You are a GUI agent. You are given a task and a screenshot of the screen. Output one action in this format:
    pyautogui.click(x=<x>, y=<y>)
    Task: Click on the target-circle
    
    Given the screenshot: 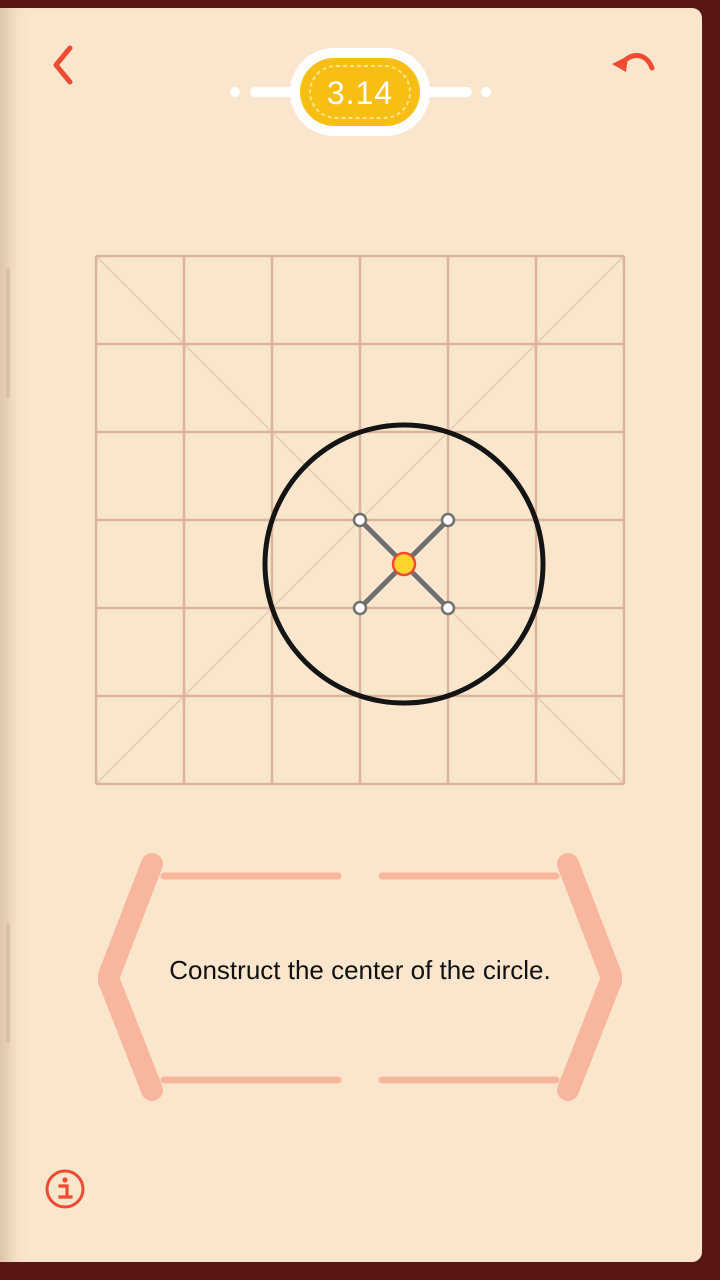 What is the action you would take?
    pyautogui.click(x=404, y=564)
    